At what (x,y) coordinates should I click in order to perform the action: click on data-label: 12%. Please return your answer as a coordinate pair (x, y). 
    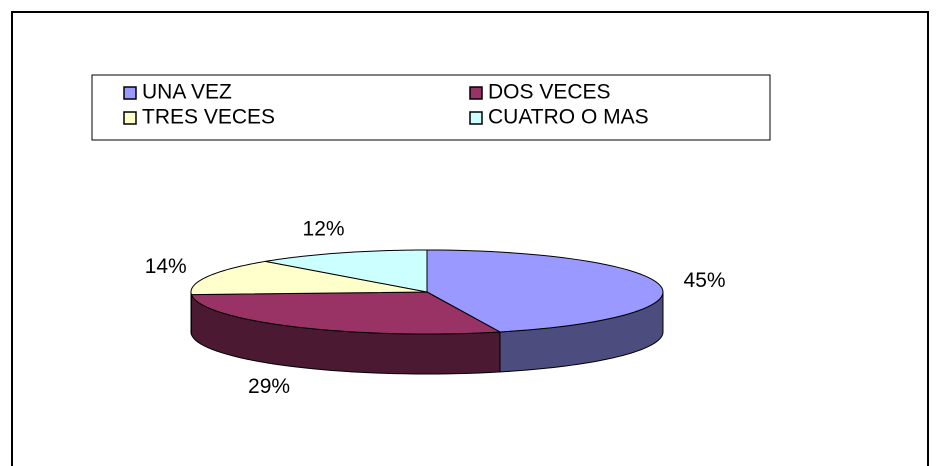
    Looking at the image, I should click on (324, 228).